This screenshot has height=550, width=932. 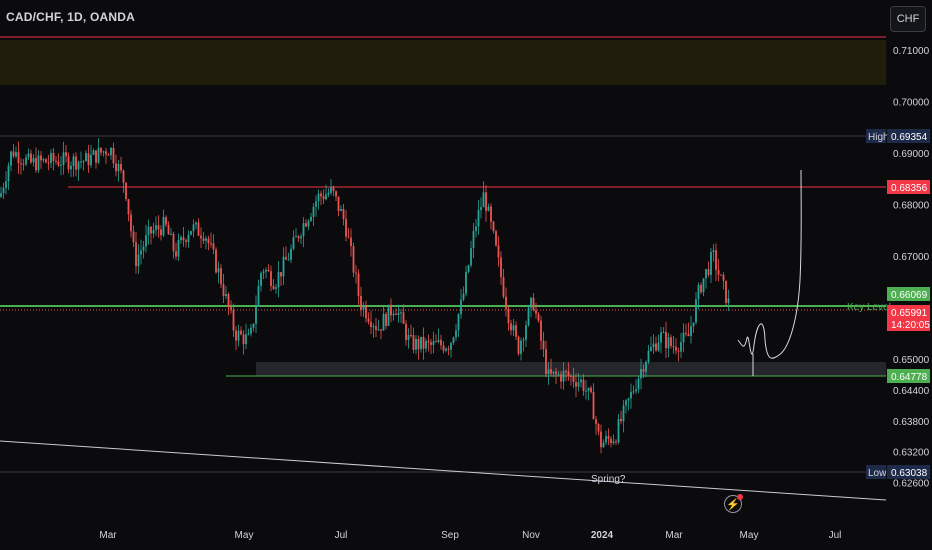 I want to click on y-tick-label: 0.68000, so click(x=911, y=206).